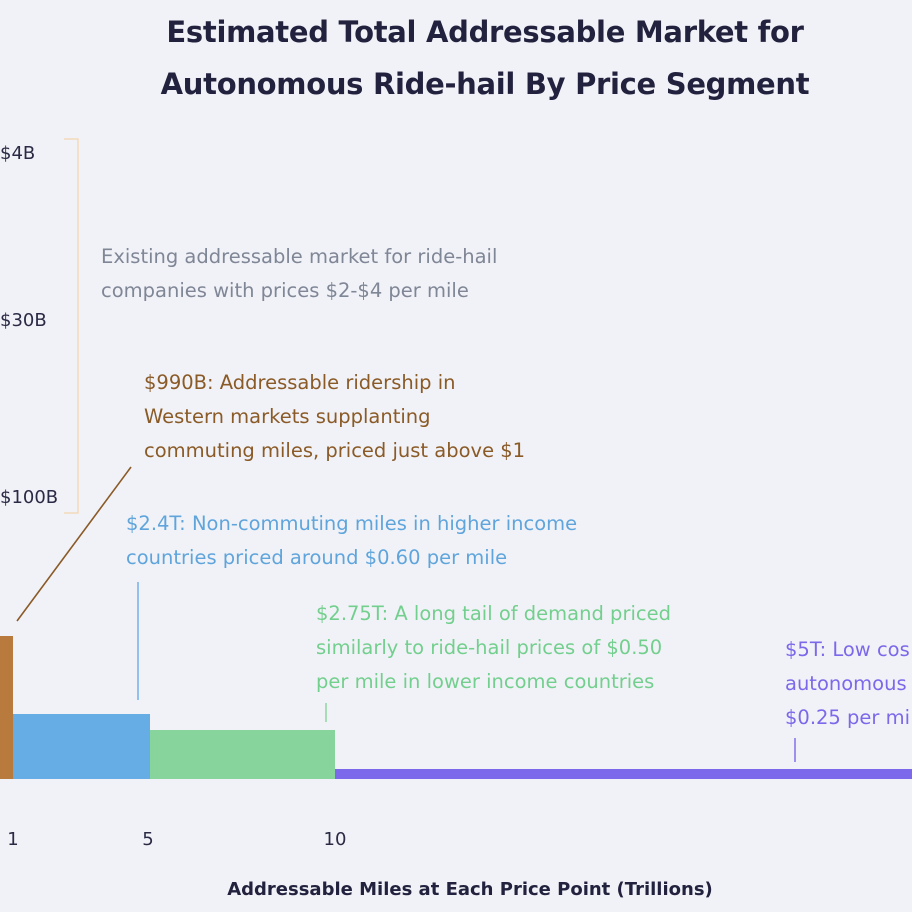  I want to click on x-tick-label: 10, so click(335, 839).